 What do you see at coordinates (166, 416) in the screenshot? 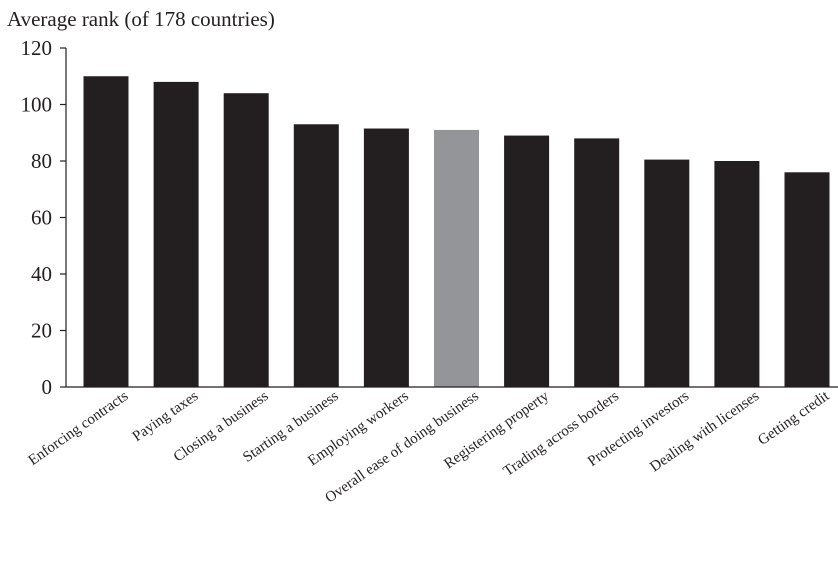
I see `x-tick-label: Paying taxes` at bounding box center [166, 416].